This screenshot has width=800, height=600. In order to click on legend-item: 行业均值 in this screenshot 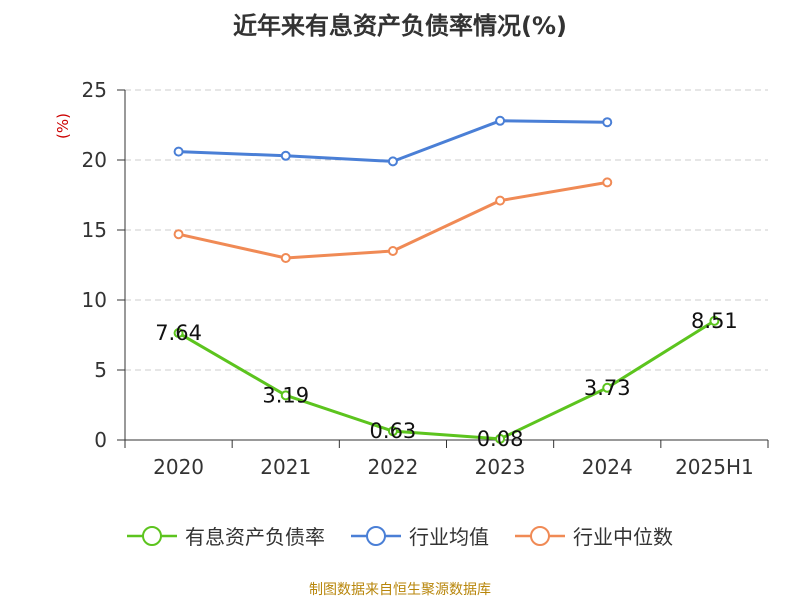, I will do `click(420, 535)`.